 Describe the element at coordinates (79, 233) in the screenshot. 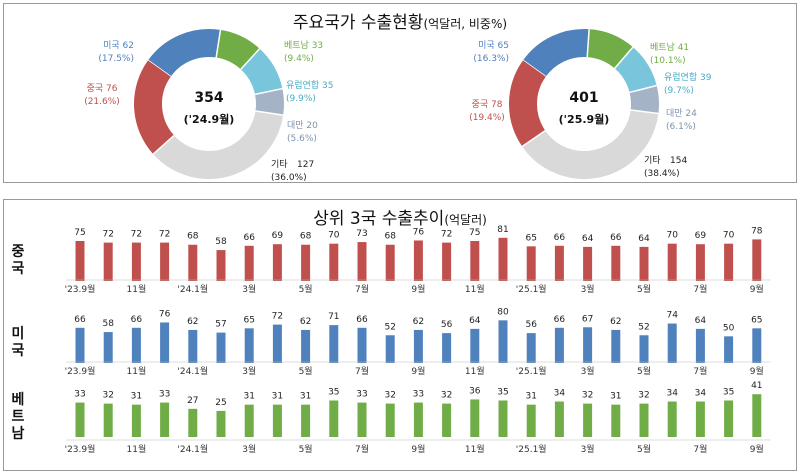

I see `data-label: 75` at that location.